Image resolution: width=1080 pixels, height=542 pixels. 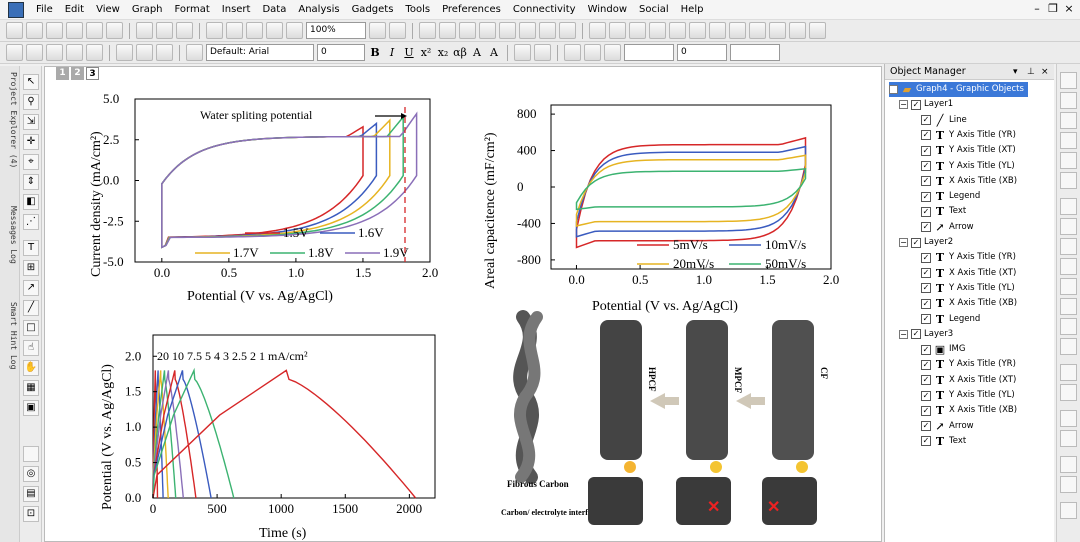 What do you see at coordinates (1068, 120) in the screenshot?
I see `rescale-y-icon` at bounding box center [1068, 120].